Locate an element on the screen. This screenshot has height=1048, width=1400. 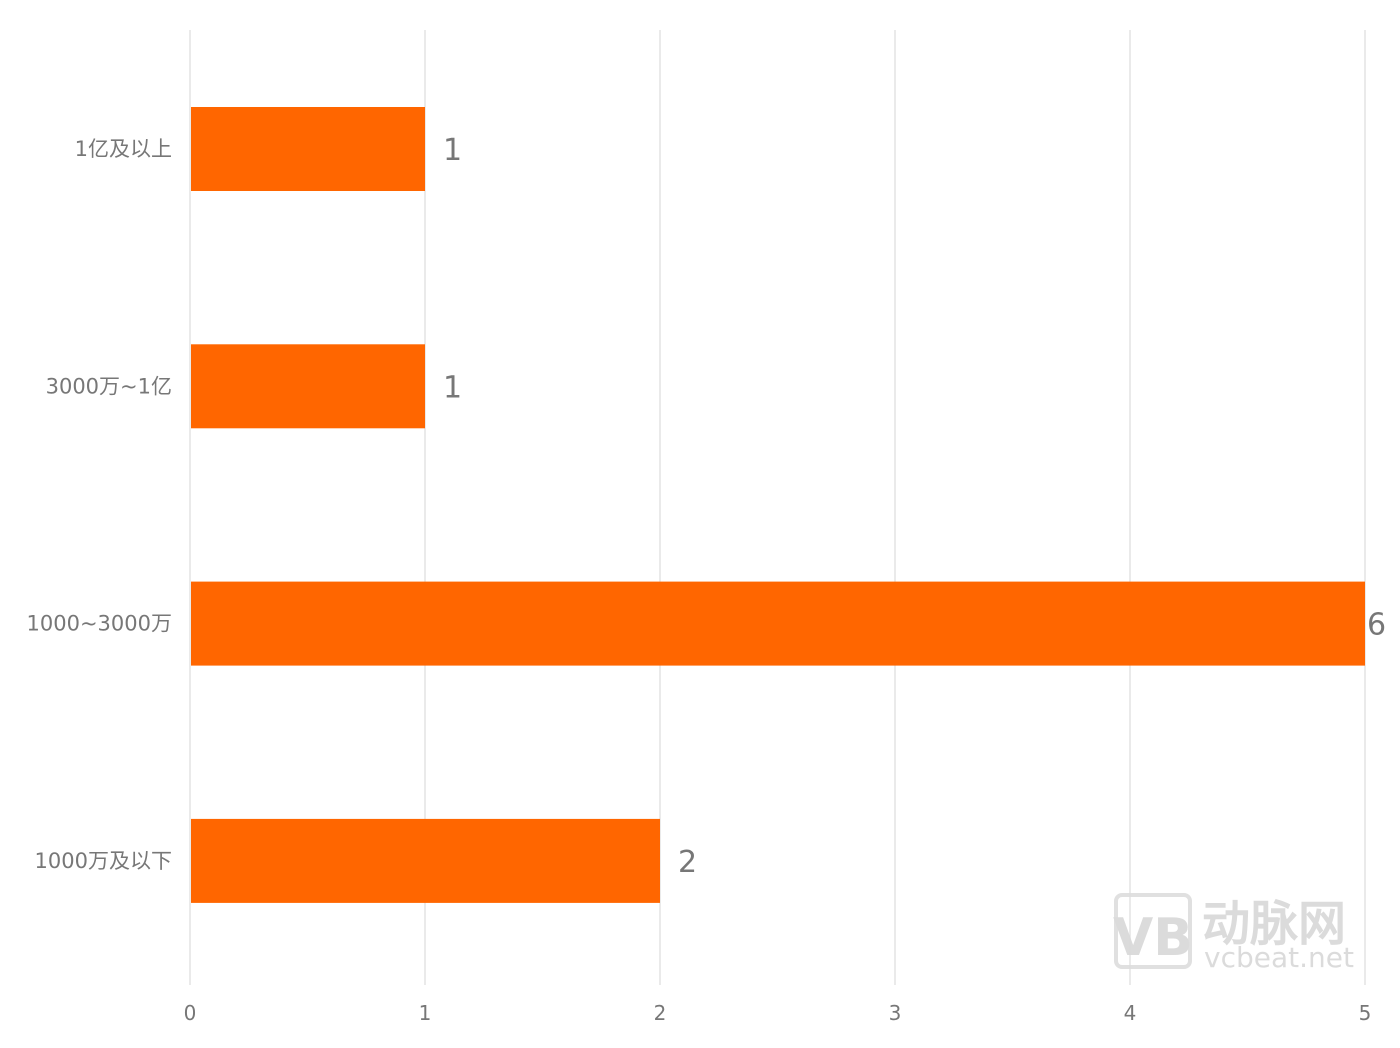
category-label: 1000~3000万 is located at coordinates (99, 624).